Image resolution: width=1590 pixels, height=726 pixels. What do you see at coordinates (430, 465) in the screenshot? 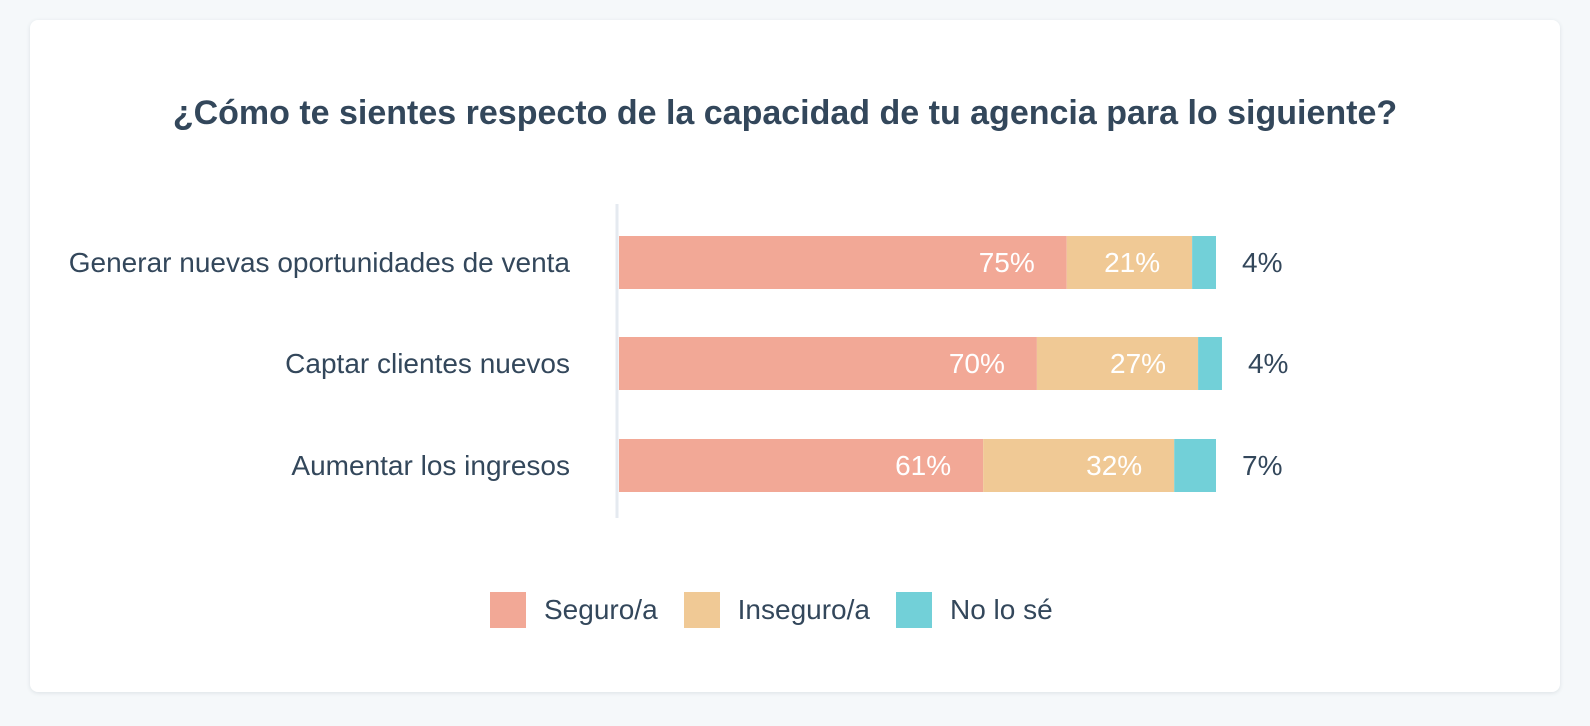
I see `category-label-aumentar-los-ingresos: Aumentar los ingresos` at bounding box center [430, 465].